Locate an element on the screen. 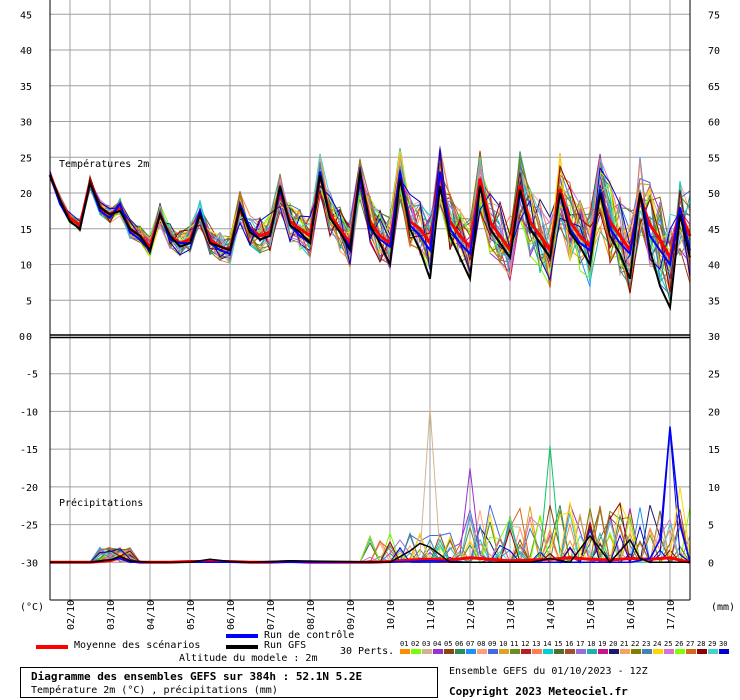 This screenshot has width=740, height=700. left-tick-label: 25 is located at coordinates (26, 158).